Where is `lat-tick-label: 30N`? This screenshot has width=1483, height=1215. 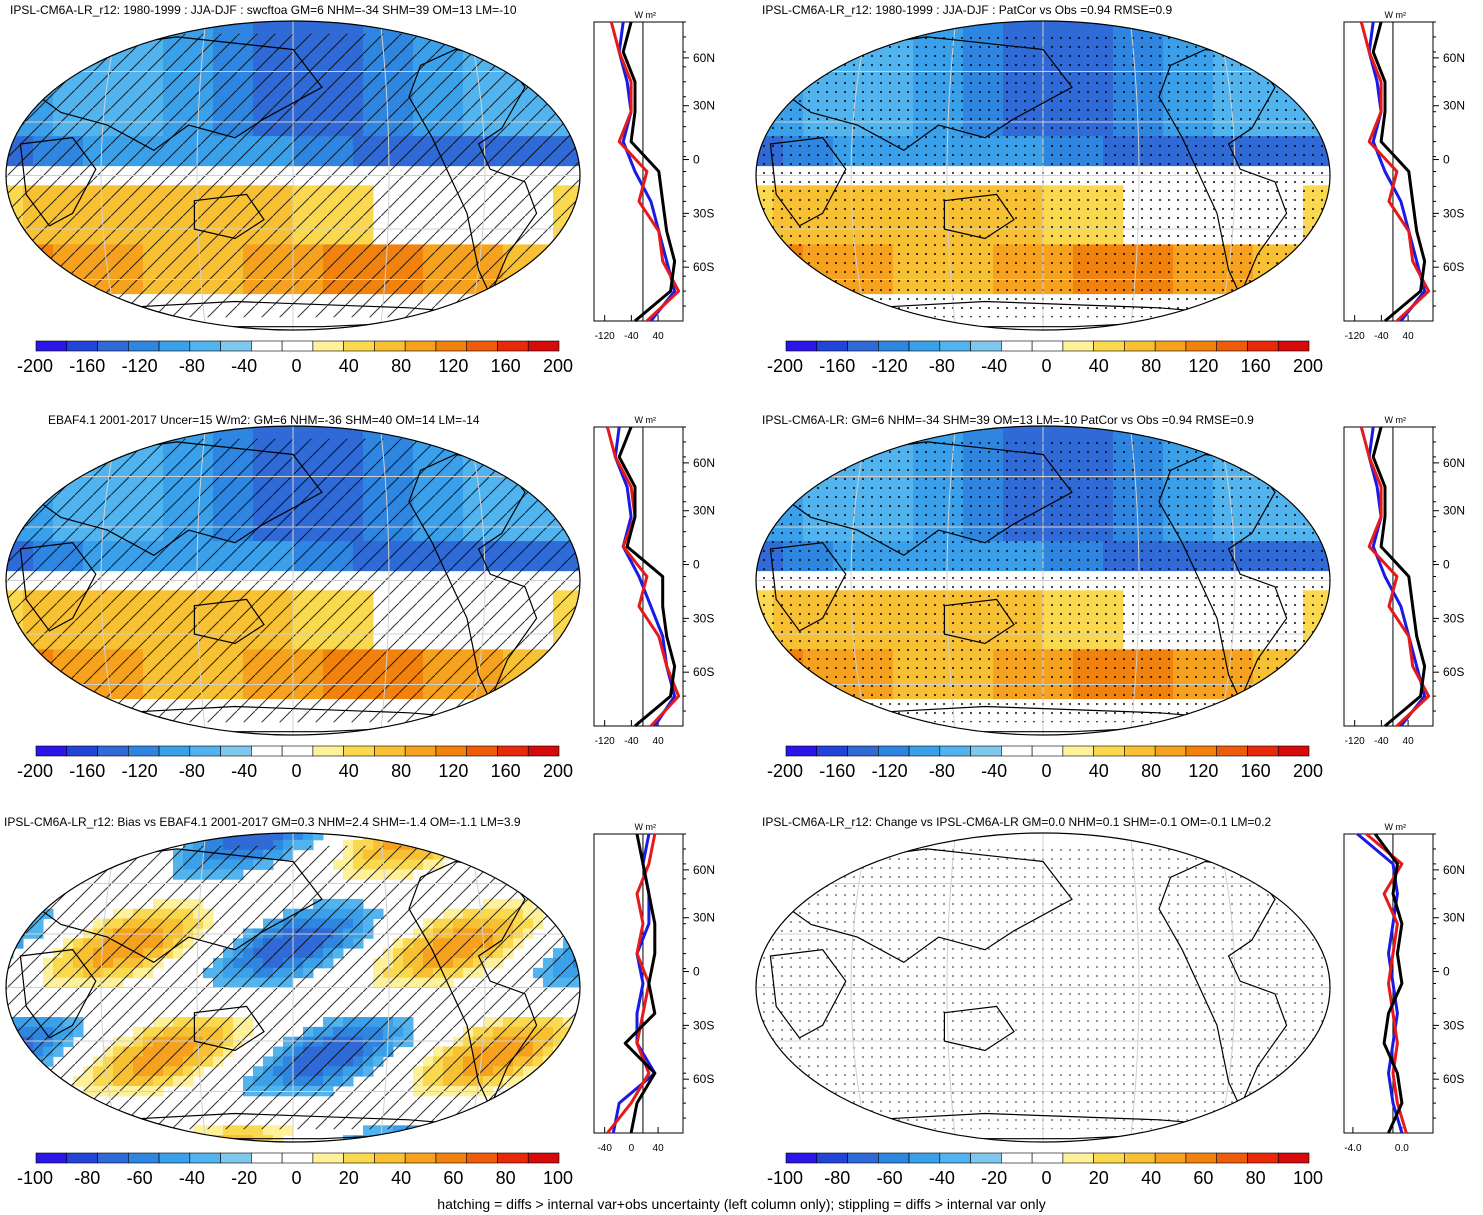 lat-tick-label: 30N is located at coordinates (704, 106).